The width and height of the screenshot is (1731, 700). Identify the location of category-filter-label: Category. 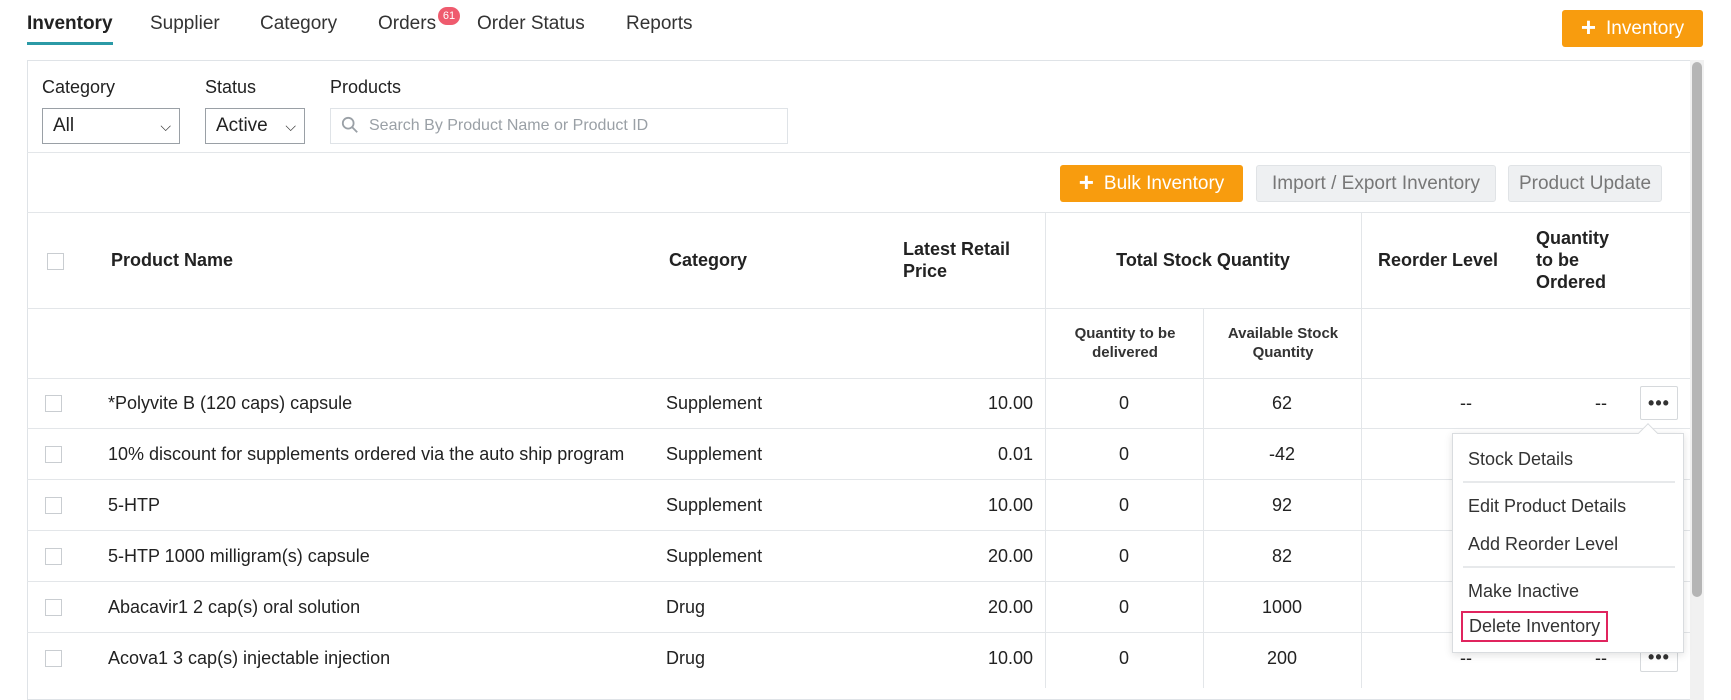
(79, 87).